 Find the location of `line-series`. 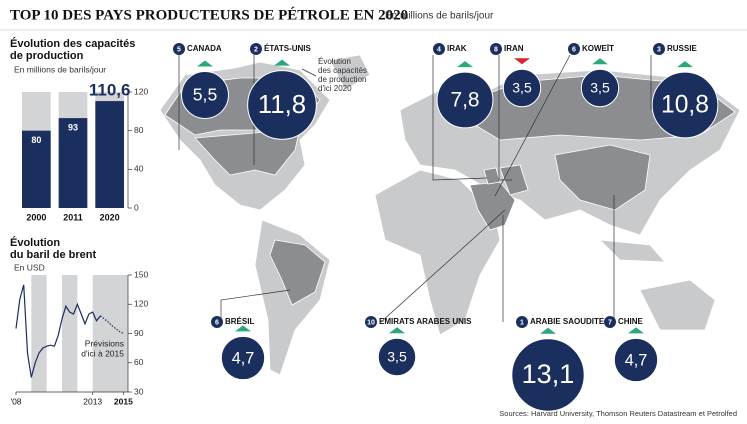

line-series is located at coordinates (112, 325).